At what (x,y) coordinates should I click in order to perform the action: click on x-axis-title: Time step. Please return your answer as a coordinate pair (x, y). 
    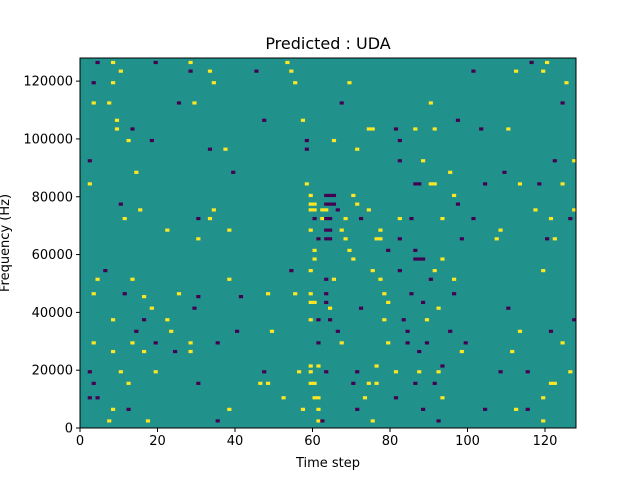
    Looking at the image, I should click on (327, 463).